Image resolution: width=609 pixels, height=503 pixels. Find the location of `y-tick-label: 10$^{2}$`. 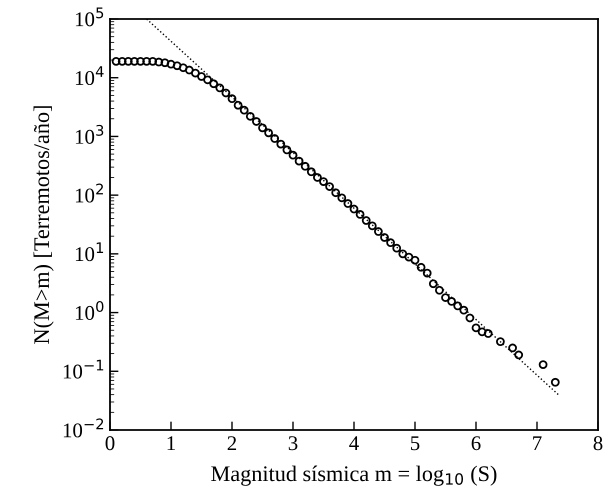

y-tick-label: 10$^{2}$ is located at coordinates (89, 193).